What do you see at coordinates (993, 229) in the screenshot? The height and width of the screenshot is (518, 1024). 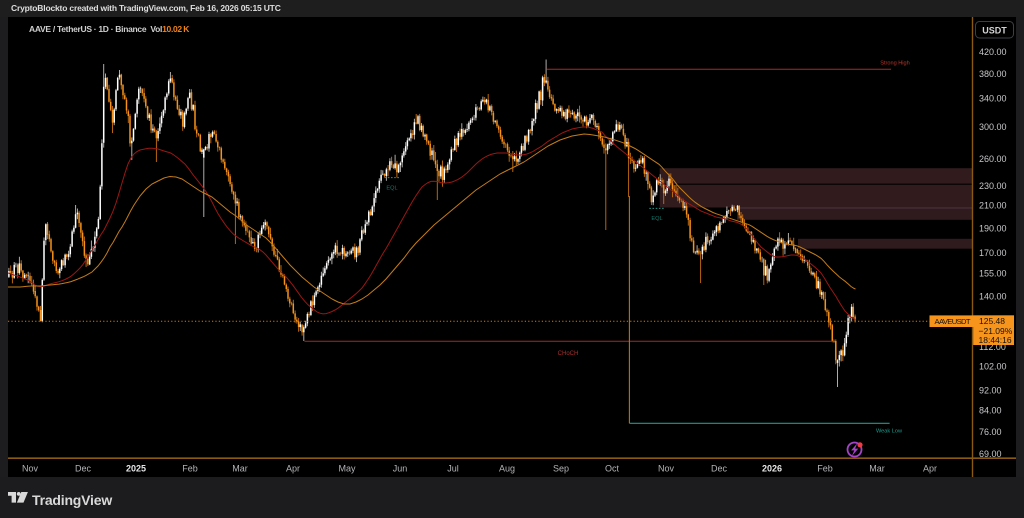 I see `svg-text: 190.00` at bounding box center [993, 229].